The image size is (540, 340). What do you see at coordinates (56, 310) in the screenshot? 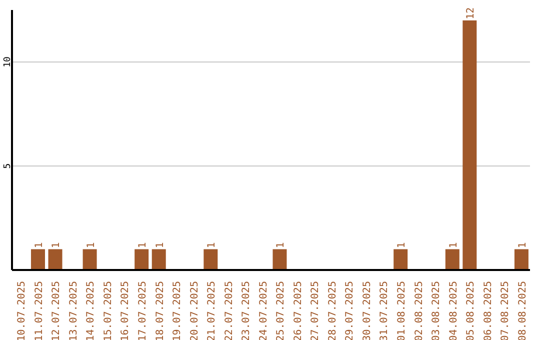
I see `x-tick-label: 12.07.2025` at bounding box center [56, 310].